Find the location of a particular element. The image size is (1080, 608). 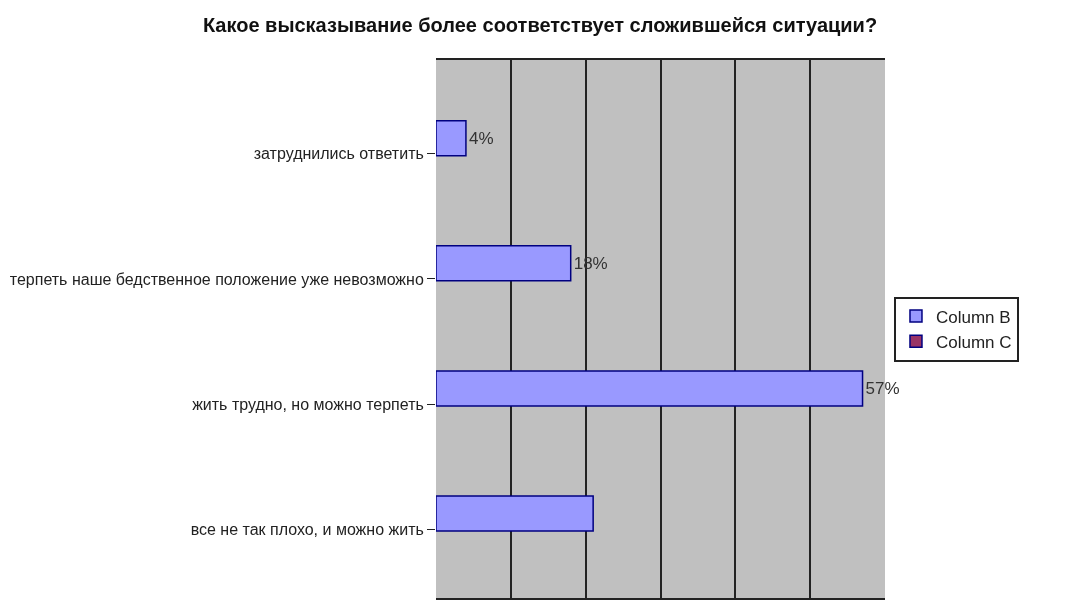

chart-title: Какое высказывание более соответствует сложившейся ситуации? is located at coordinates (540, 25).